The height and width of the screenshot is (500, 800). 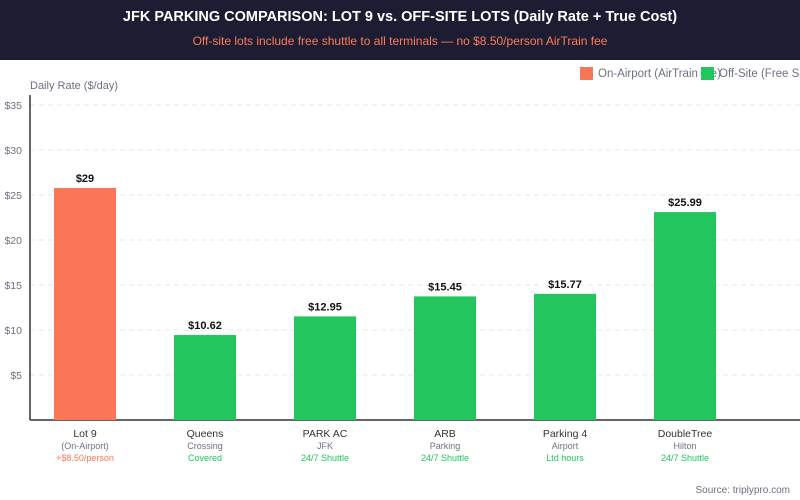 What do you see at coordinates (659, 73) in the screenshot?
I see `legend-label: On-Airport (AirTrain fee)` at bounding box center [659, 73].